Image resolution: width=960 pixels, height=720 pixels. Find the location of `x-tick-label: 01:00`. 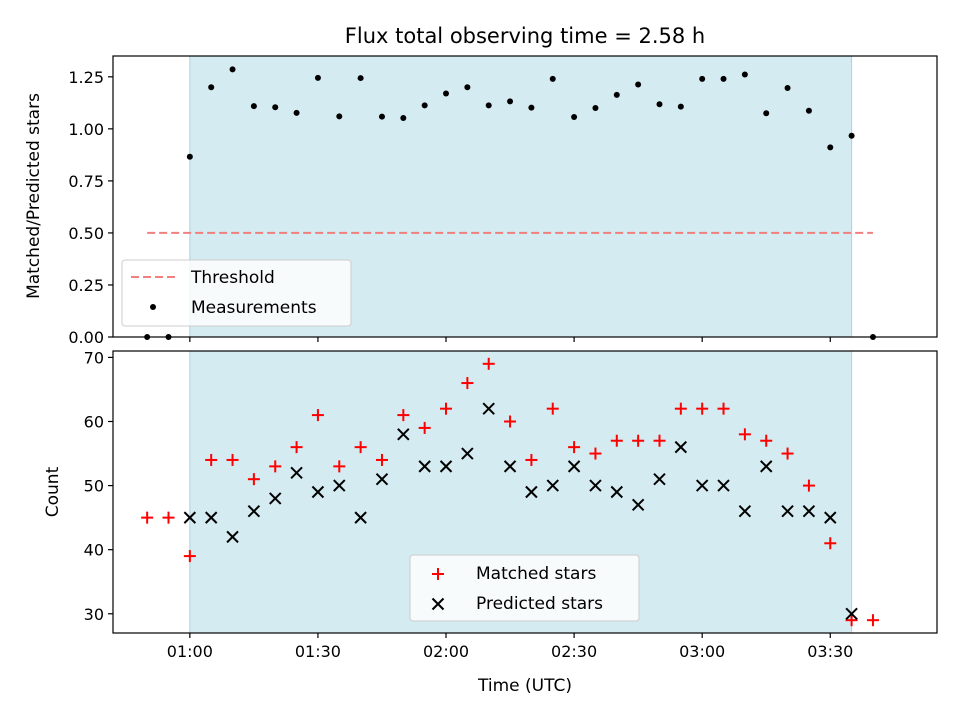

x-tick-label: 01:00 is located at coordinates (190, 651).